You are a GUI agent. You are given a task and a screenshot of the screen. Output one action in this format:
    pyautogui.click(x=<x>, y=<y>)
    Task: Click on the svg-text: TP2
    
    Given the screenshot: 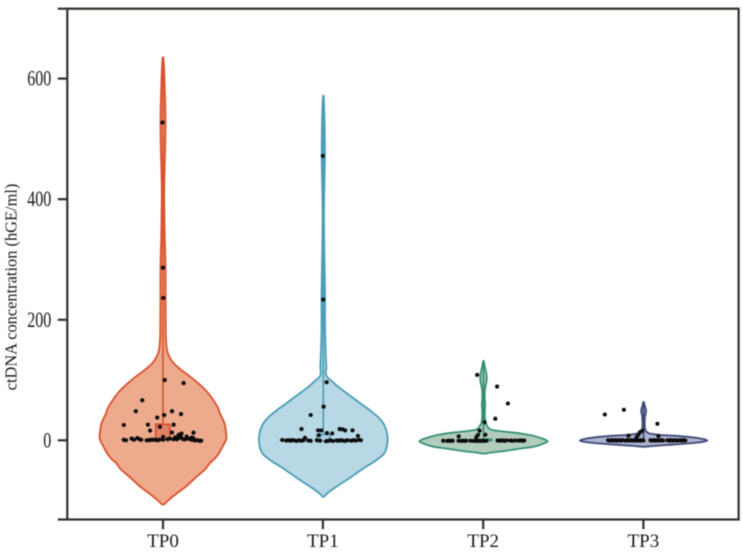 What is the action you would take?
    pyautogui.click(x=483, y=541)
    